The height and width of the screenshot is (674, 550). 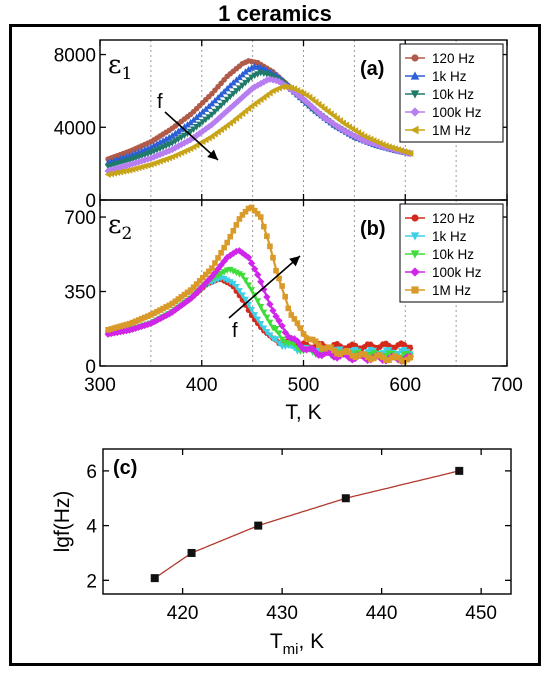 I want to click on fit-line, so click(x=307, y=524).